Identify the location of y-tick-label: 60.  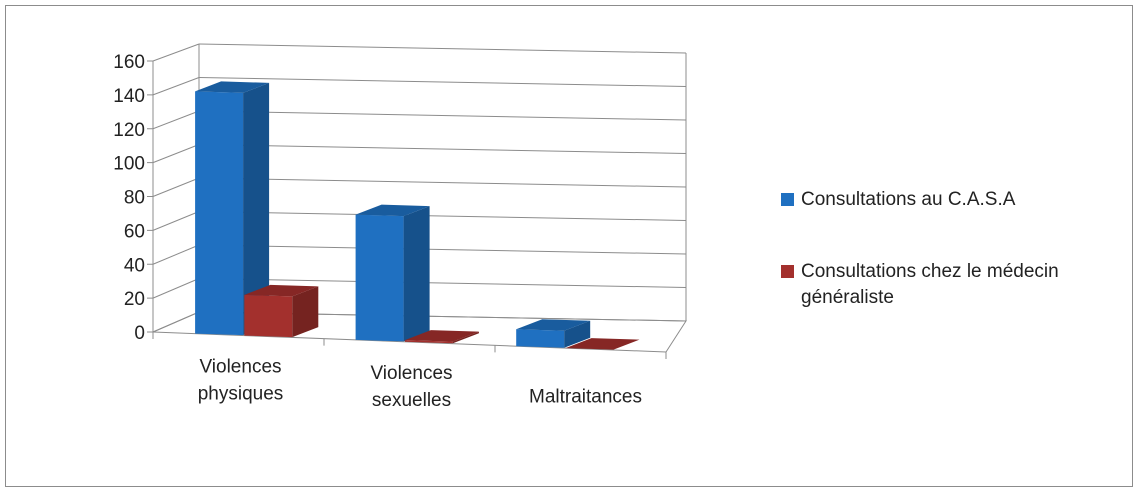
(134, 231).